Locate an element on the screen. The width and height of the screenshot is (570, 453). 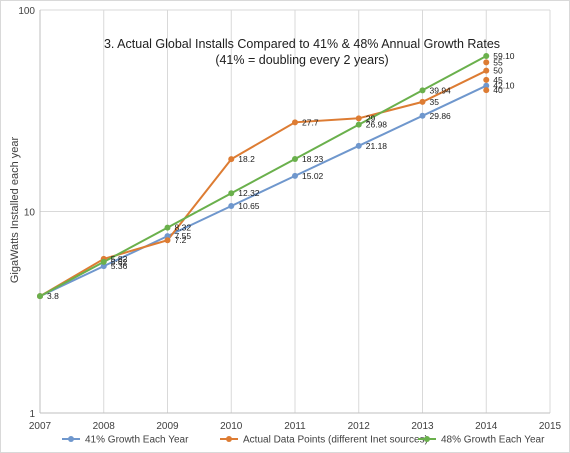
data-label-blue: 42.10 is located at coordinates (504, 86).